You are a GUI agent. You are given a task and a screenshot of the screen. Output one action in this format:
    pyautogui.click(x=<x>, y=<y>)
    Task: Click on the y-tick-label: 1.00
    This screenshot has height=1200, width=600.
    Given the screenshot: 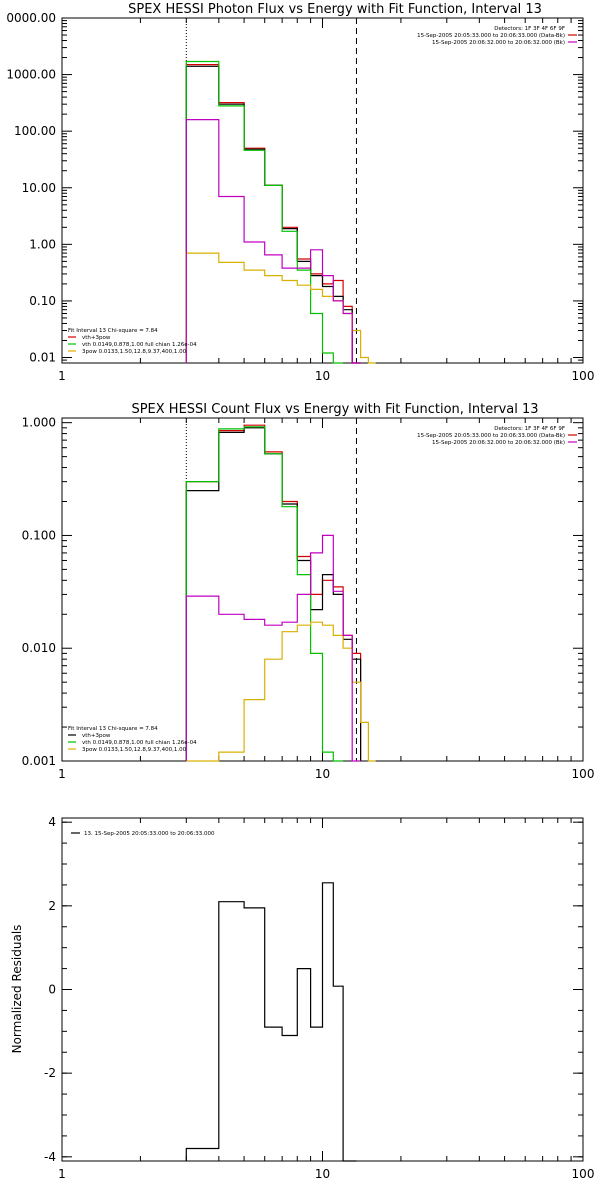 What is the action you would take?
    pyautogui.click(x=42, y=244)
    